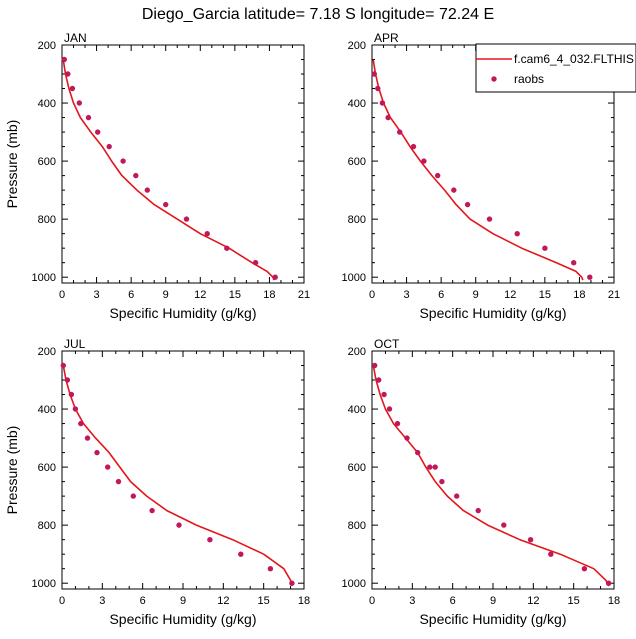 The image size is (636, 639). I want to click on legend-obs-label: raobs, so click(529, 79).